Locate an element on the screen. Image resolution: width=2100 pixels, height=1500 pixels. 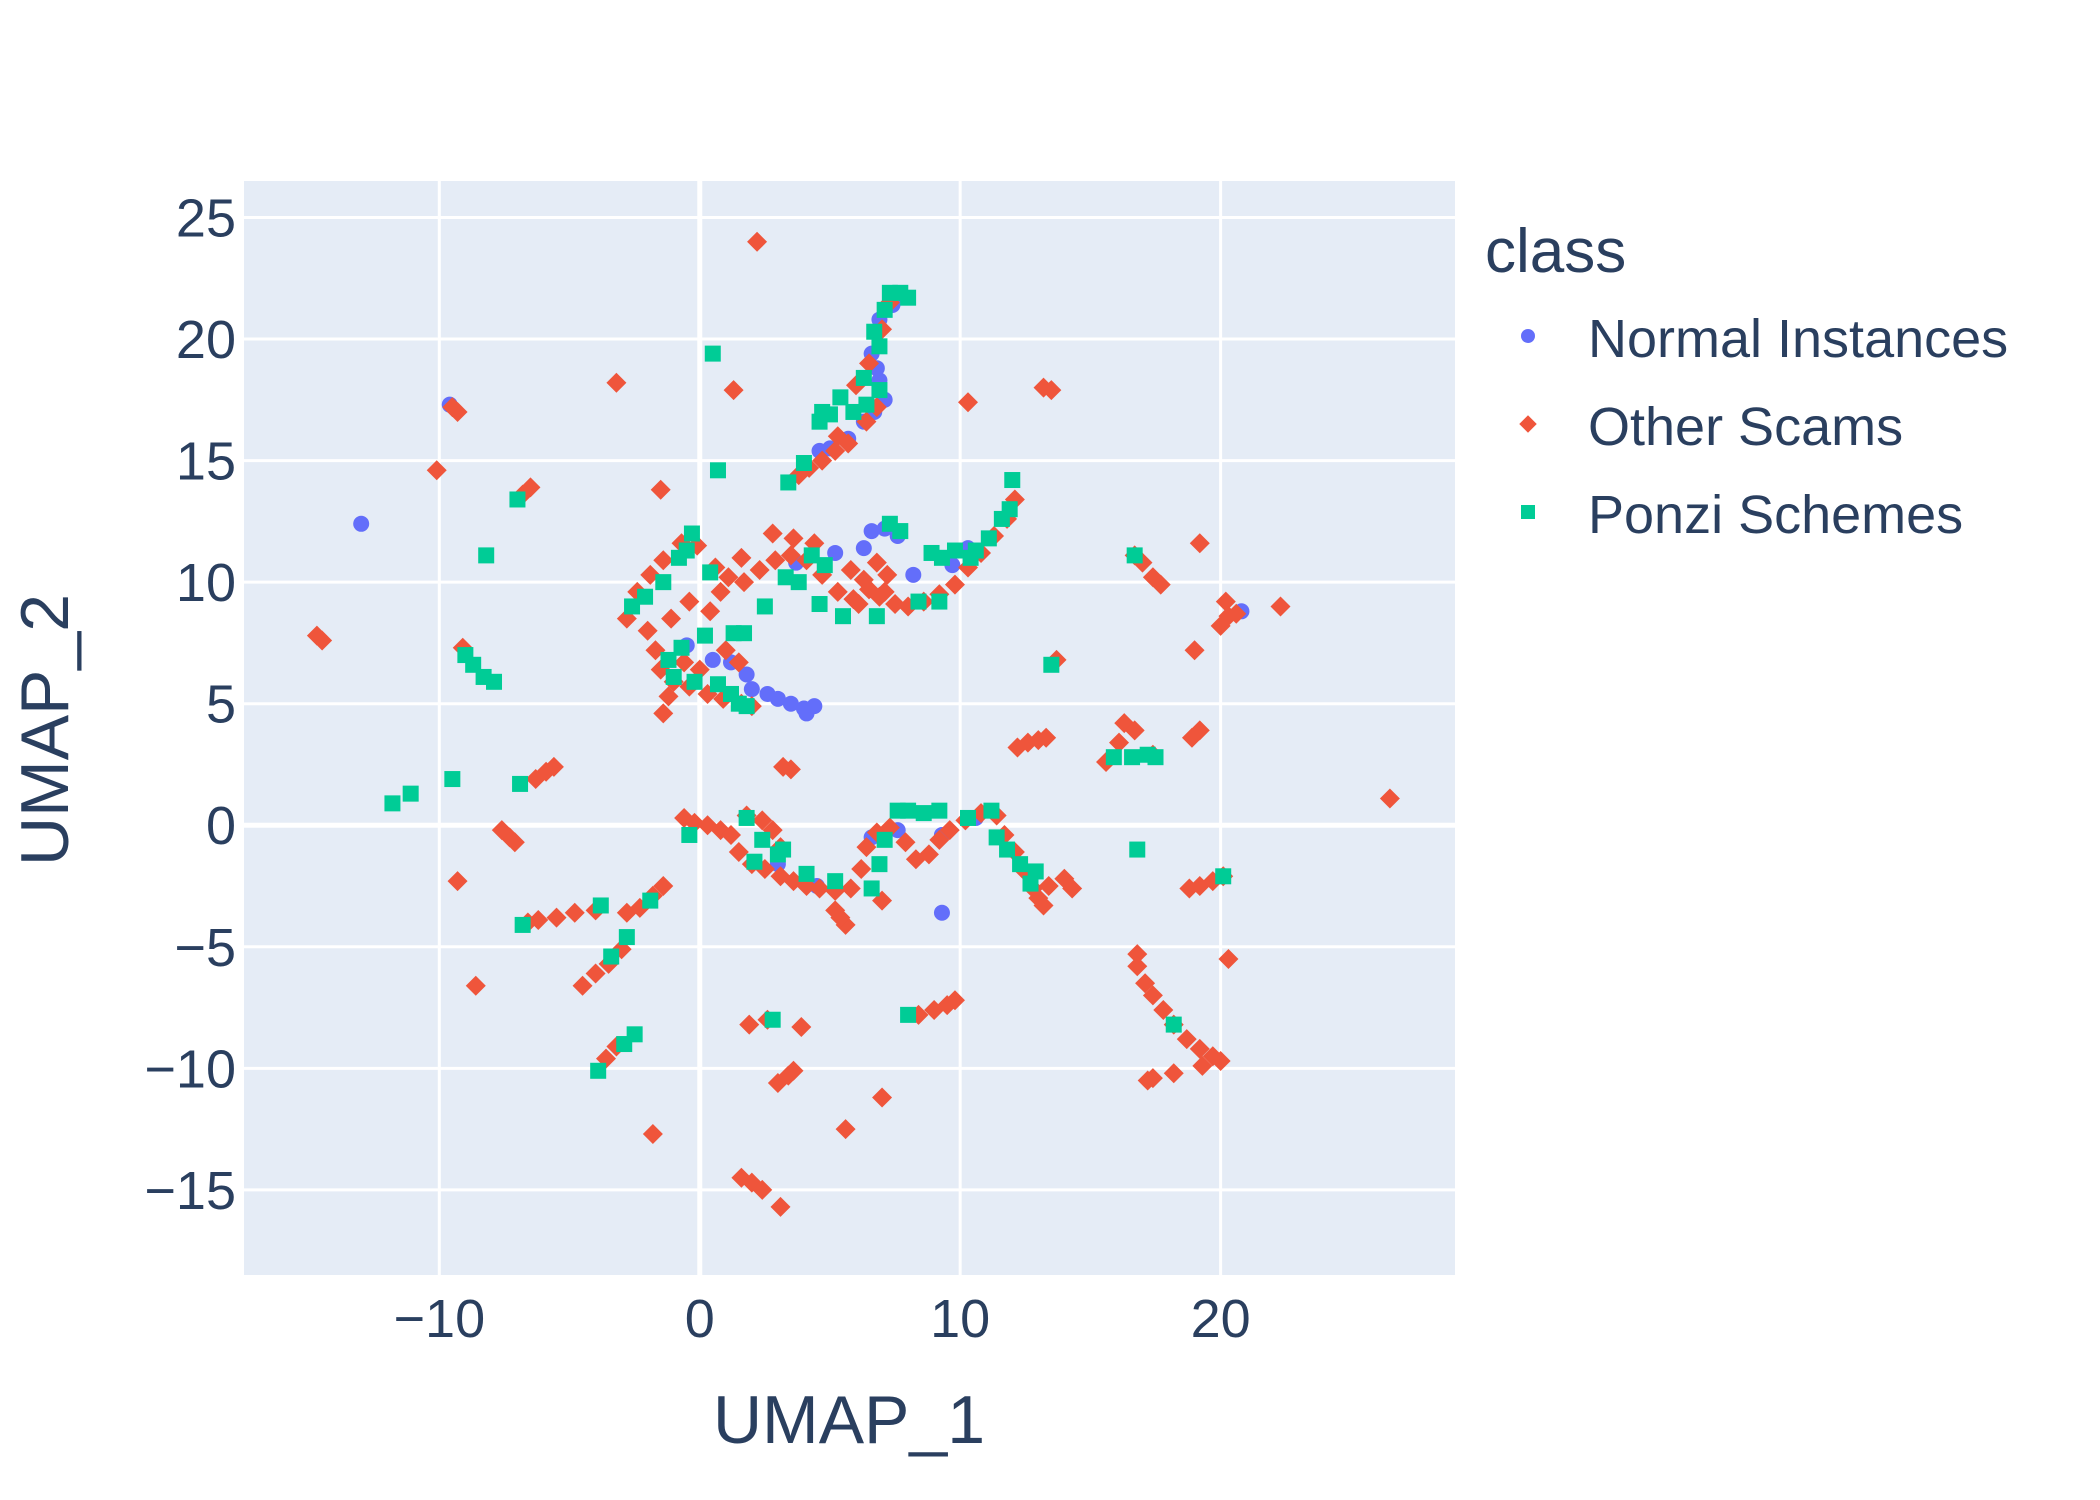
y-axis-title: UMAP_2 is located at coordinates (45, 730).